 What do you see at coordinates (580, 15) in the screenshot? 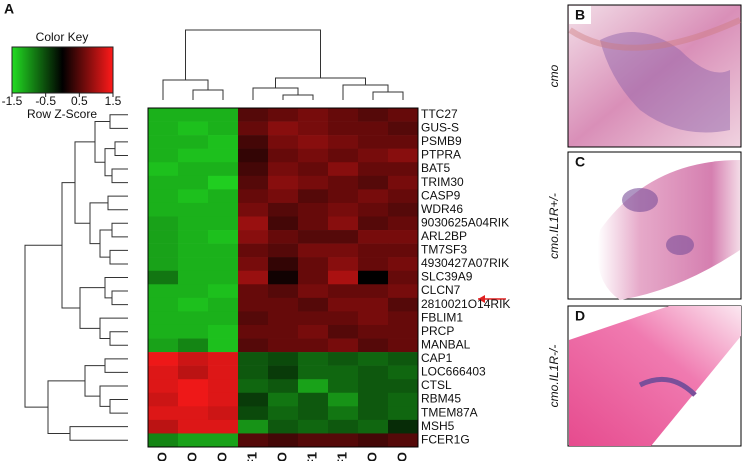
I see `panel-label: B` at bounding box center [580, 15].